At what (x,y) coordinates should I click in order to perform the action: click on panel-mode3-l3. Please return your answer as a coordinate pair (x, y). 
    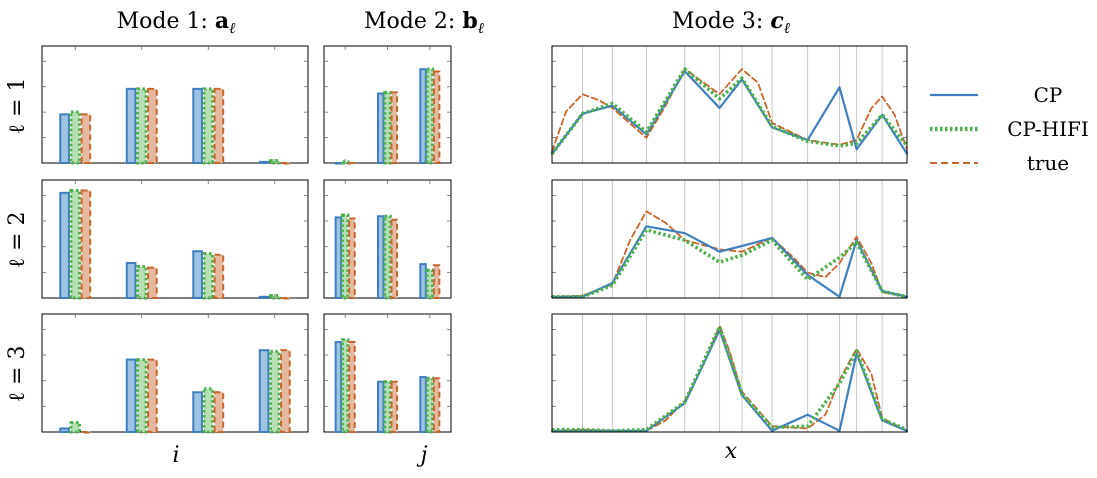
    Looking at the image, I should click on (729, 373).